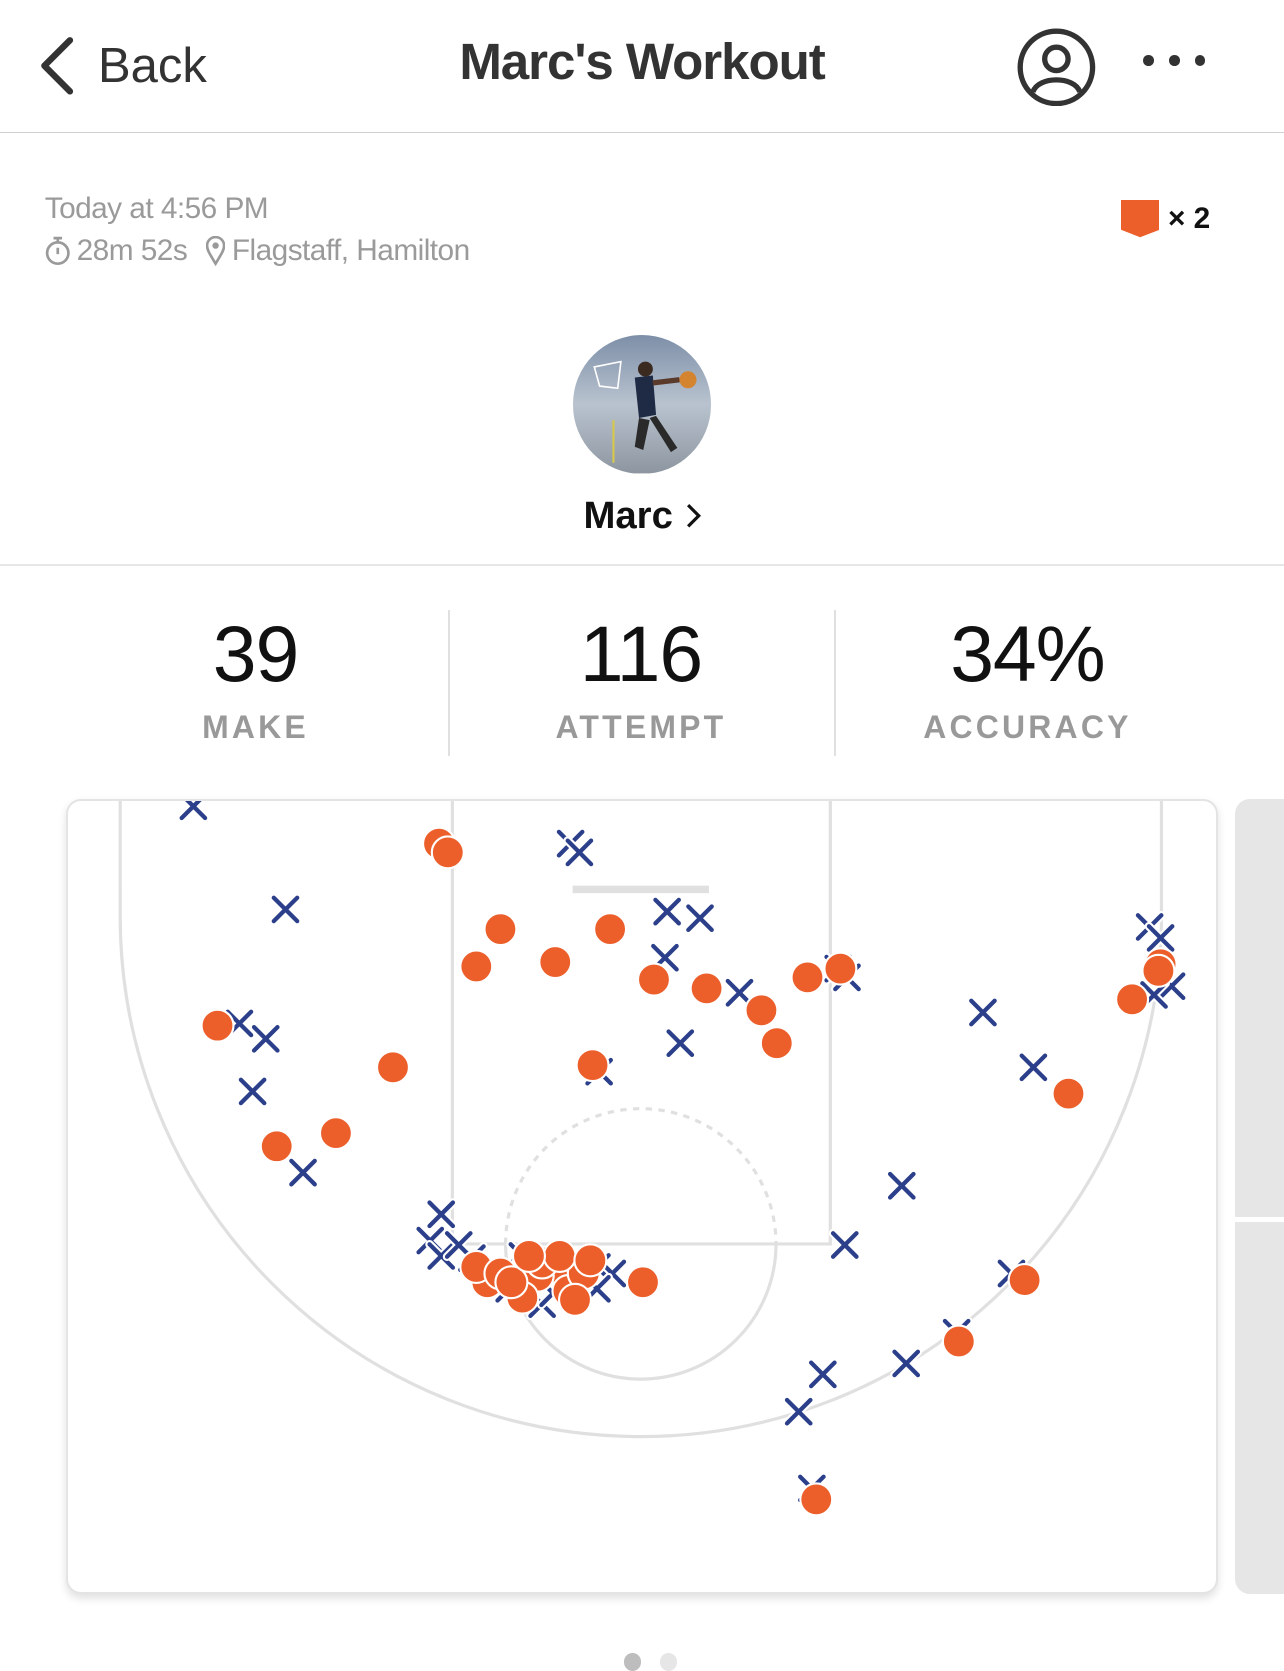 The height and width of the screenshot is (1671, 1284). Describe the element at coordinates (255, 727) in the screenshot. I see `stat-label: MAKE` at that location.